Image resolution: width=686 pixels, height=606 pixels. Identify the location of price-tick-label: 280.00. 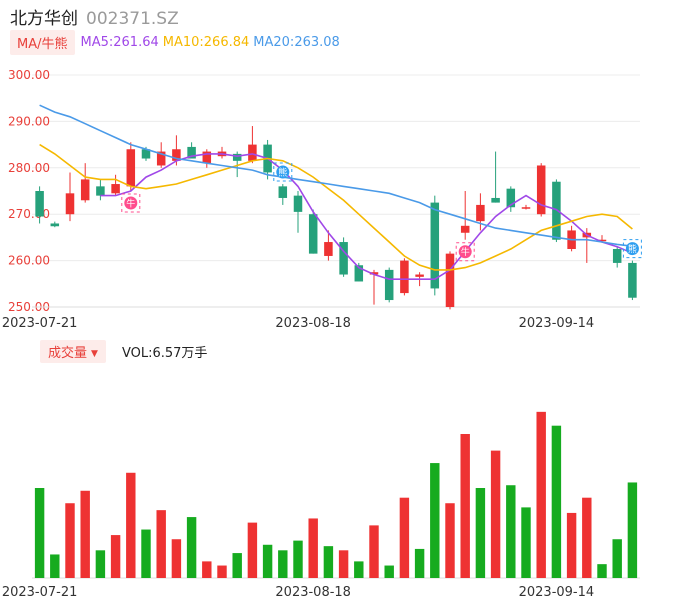
(29, 168).